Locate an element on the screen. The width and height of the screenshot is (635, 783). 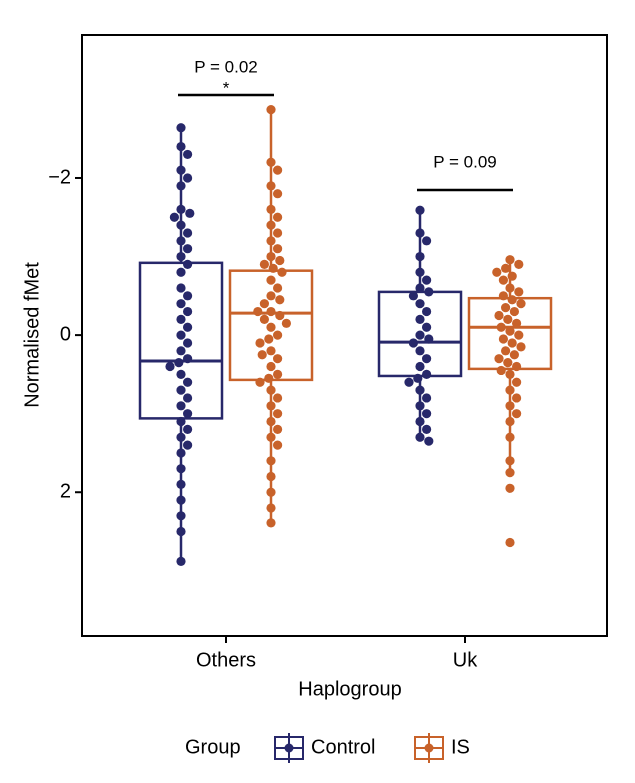
legend-label: Control is located at coordinates (343, 747).